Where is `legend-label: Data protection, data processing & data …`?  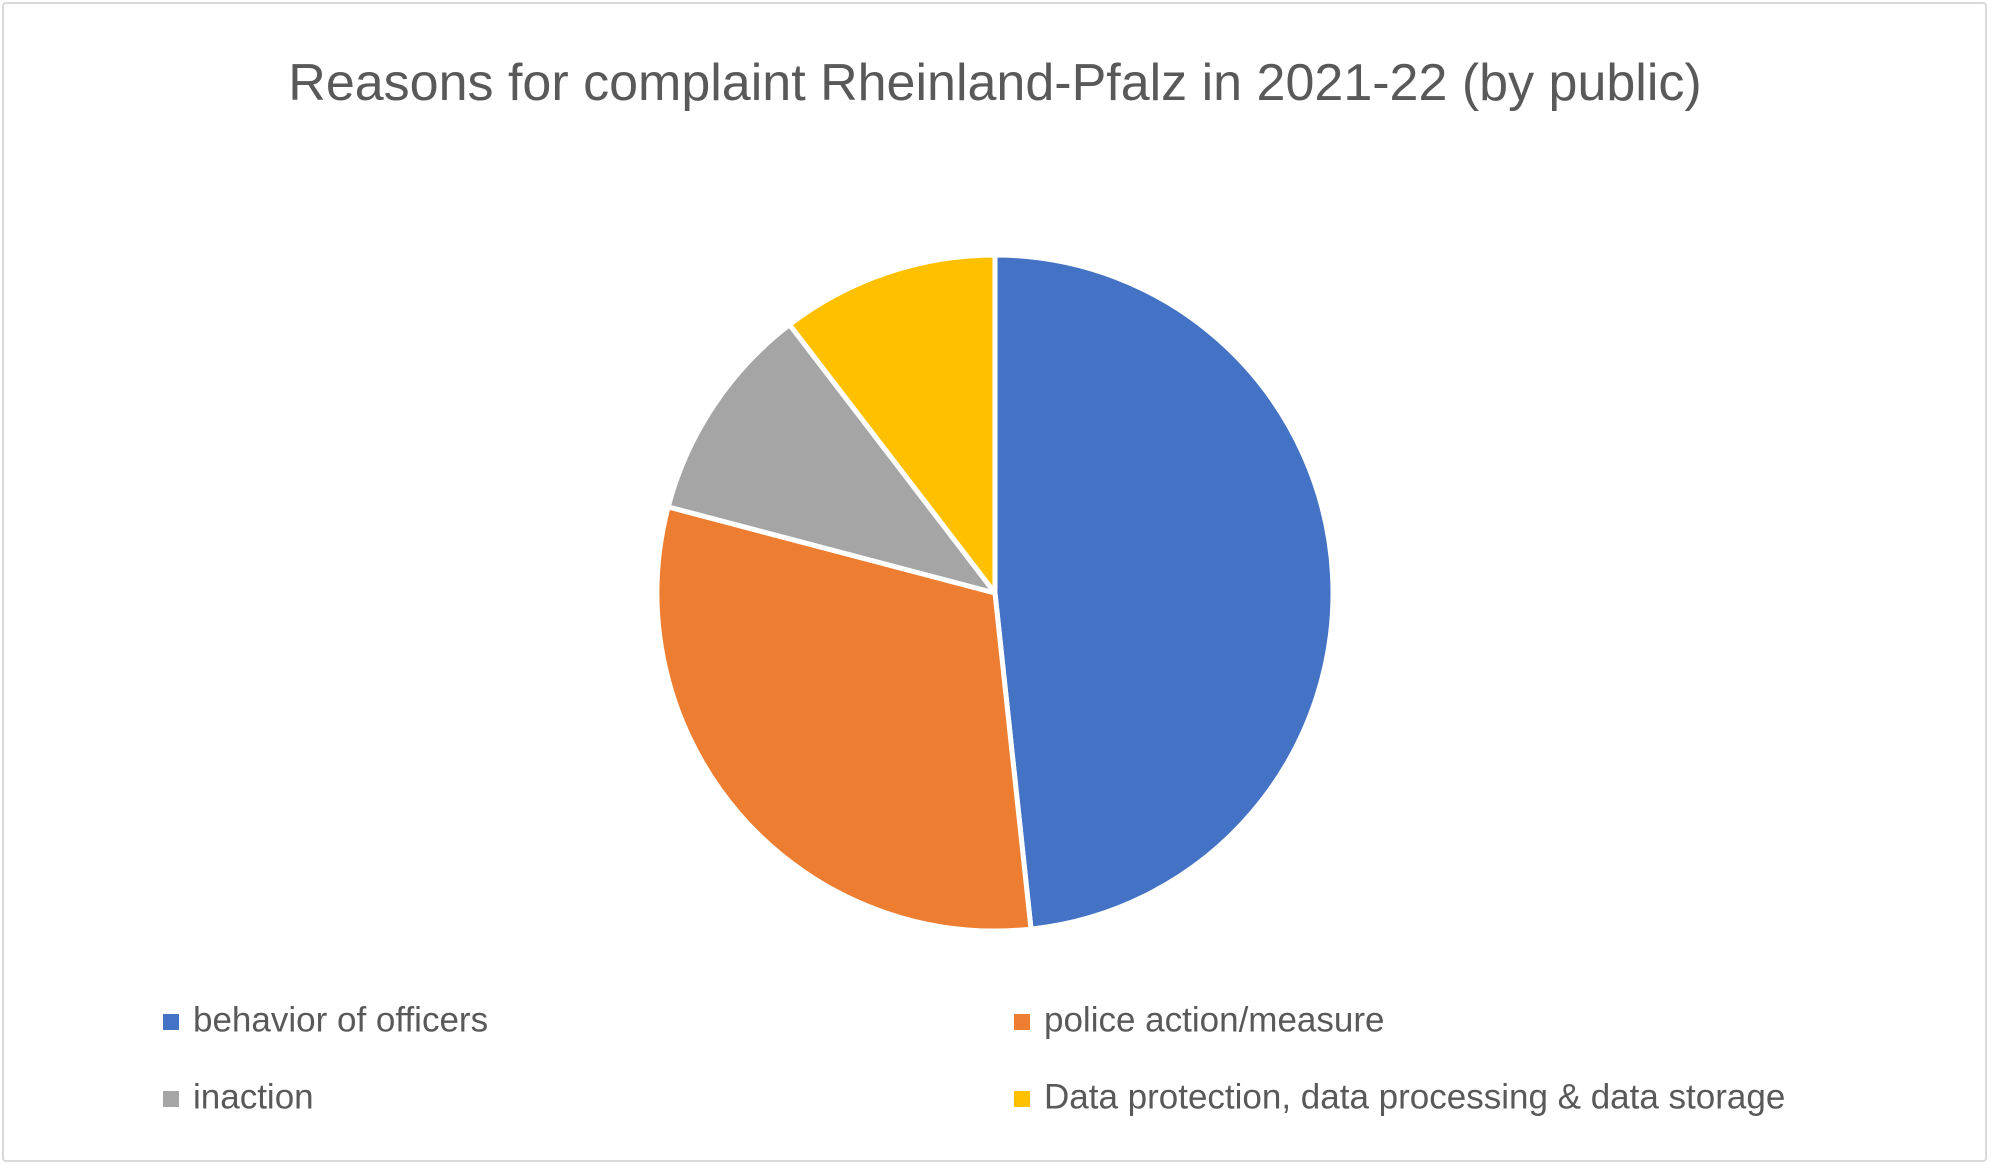 legend-label: Data protection, data processing & data … is located at coordinates (1414, 1096).